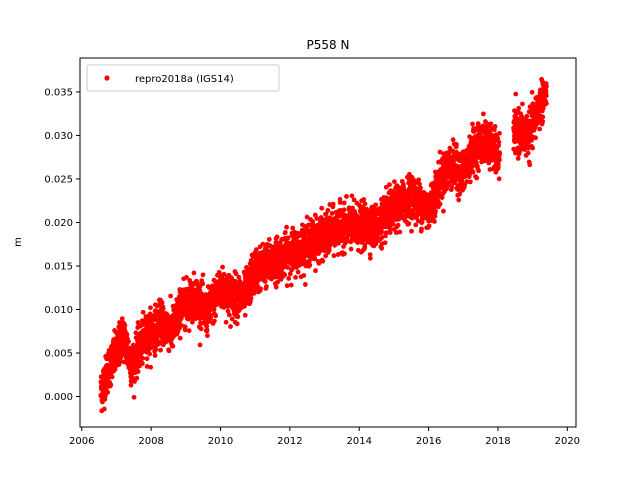 The width and height of the screenshot is (640, 480). I want to click on y-tick-label: 0.035, so click(58, 92).